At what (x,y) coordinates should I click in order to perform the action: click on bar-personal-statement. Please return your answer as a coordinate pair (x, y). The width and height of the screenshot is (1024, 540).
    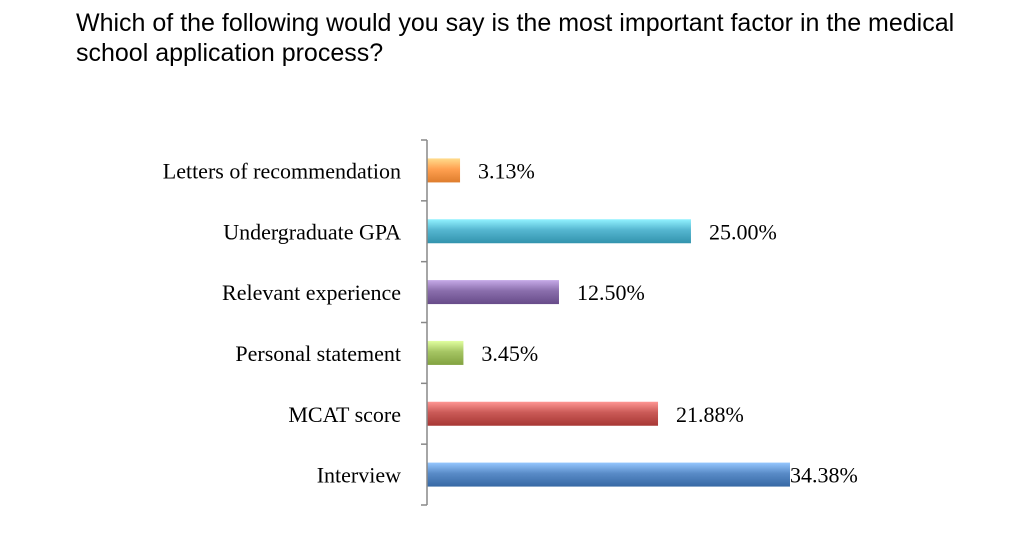
    Looking at the image, I should click on (445, 352).